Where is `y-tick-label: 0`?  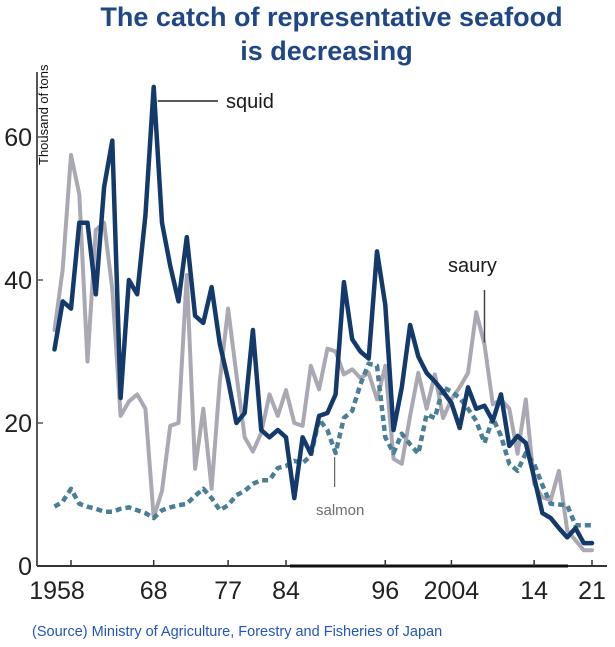 y-tick-label: 0 is located at coordinates (25, 567).